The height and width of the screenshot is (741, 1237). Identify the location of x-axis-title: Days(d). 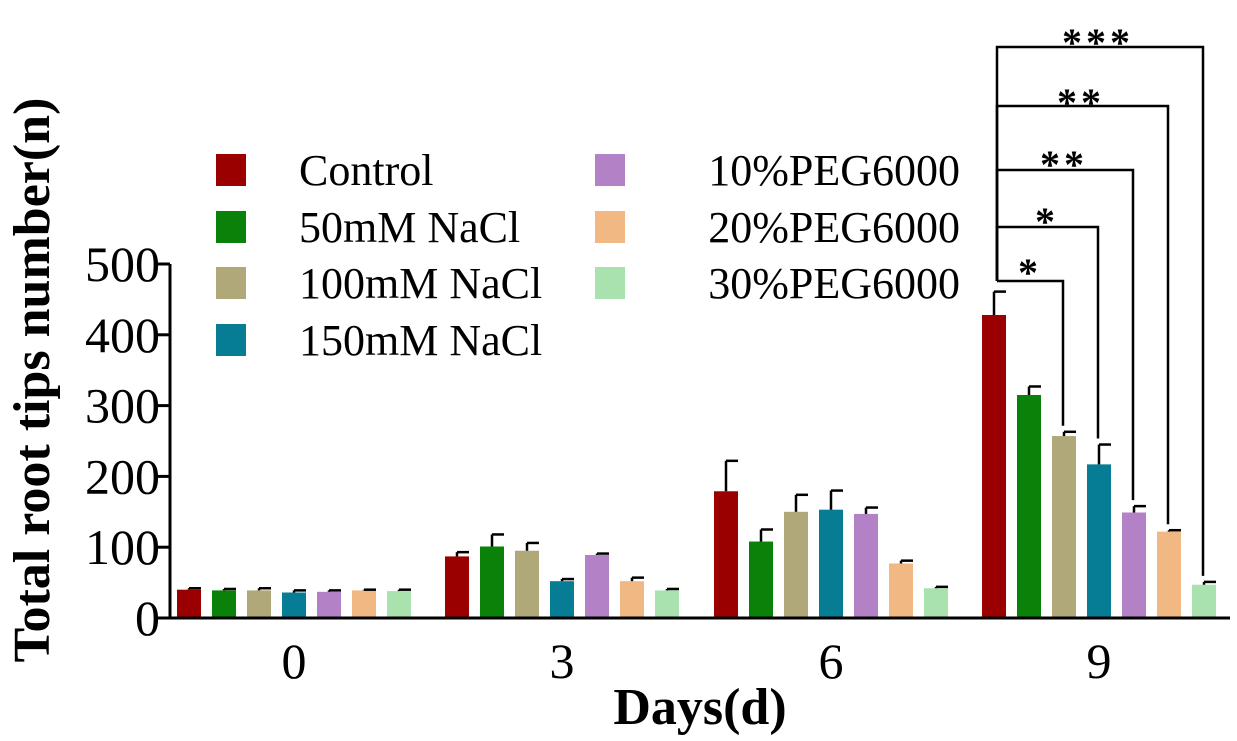
(699, 707).